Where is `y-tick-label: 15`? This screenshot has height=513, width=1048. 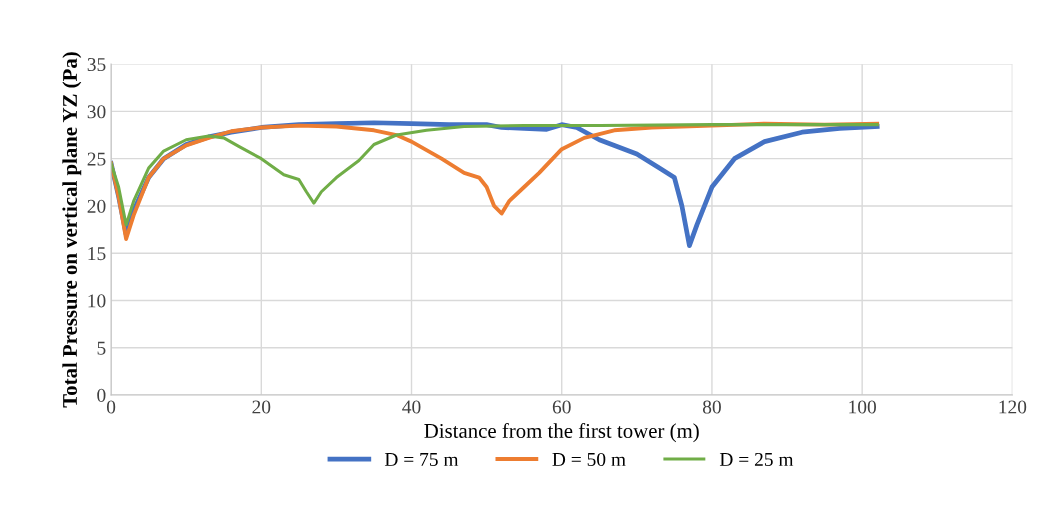
y-tick-label: 15 is located at coordinates (97, 254).